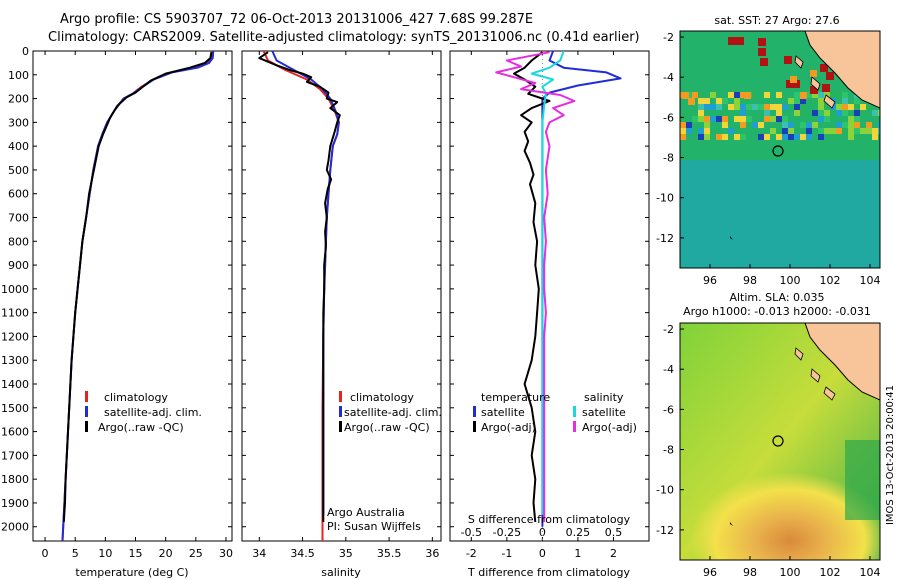 Image resolution: width=900 pixels, height=580 pixels. What do you see at coordinates (548, 572) in the screenshot?
I see `difference-xlabel: T difference from climatology` at bounding box center [548, 572].